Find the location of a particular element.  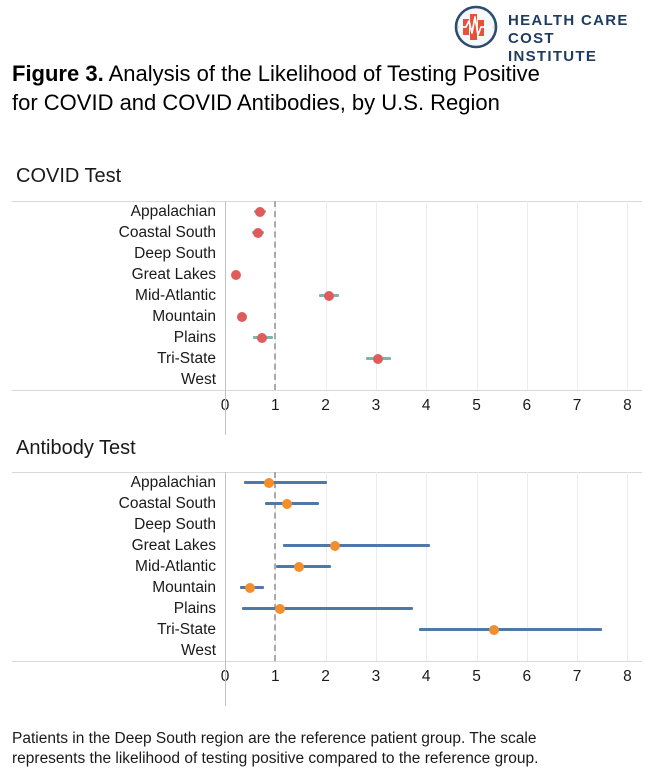

covid-test-heading: COVID Test is located at coordinates (69, 176).